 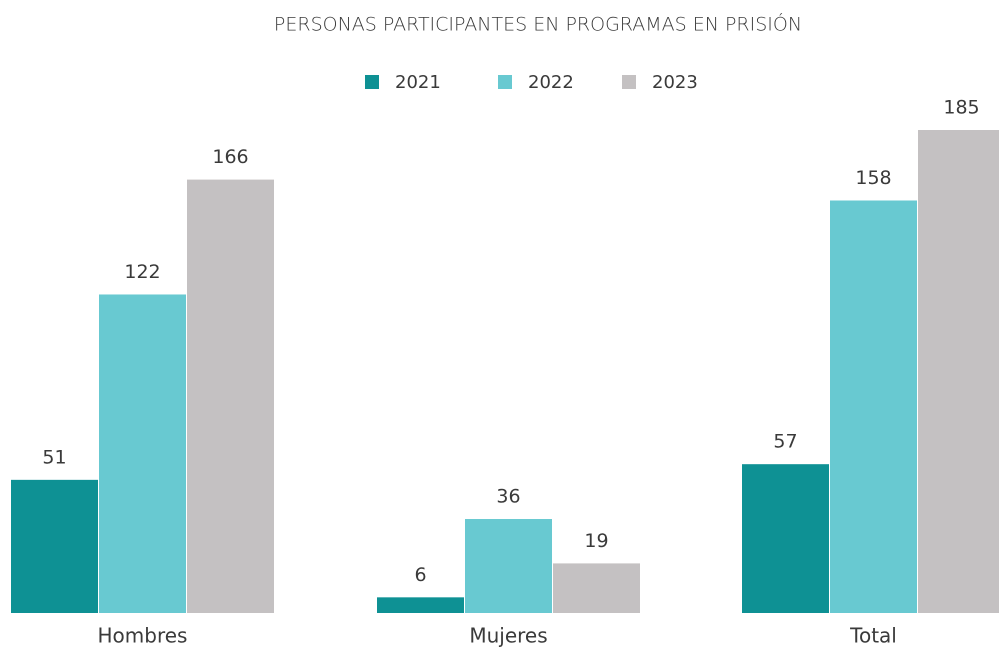 What do you see at coordinates (785, 442) in the screenshot?
I see `value-label: 57` at bounding box center [785, 442].